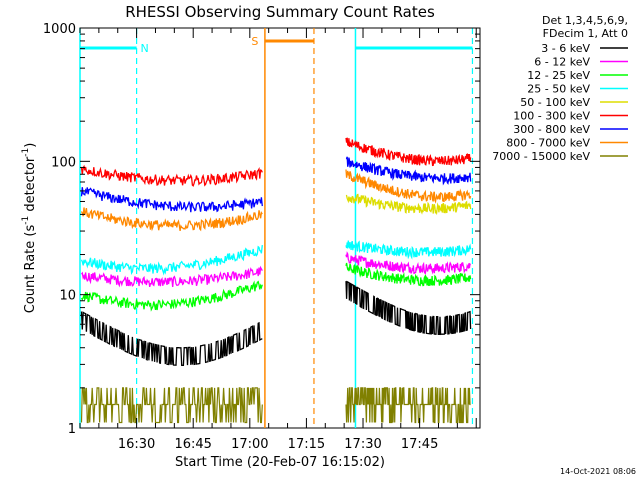 This screenshot has height=480, width=640. Describe the element at coordinates (192, 444) in the screenshot. I see `x-tick-label: 16:45` at that location.